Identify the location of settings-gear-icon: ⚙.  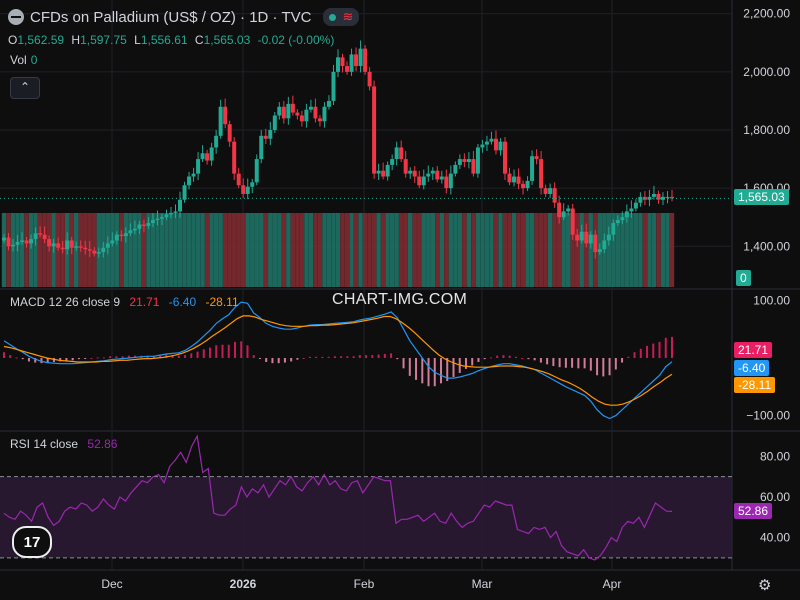
(765, 585).